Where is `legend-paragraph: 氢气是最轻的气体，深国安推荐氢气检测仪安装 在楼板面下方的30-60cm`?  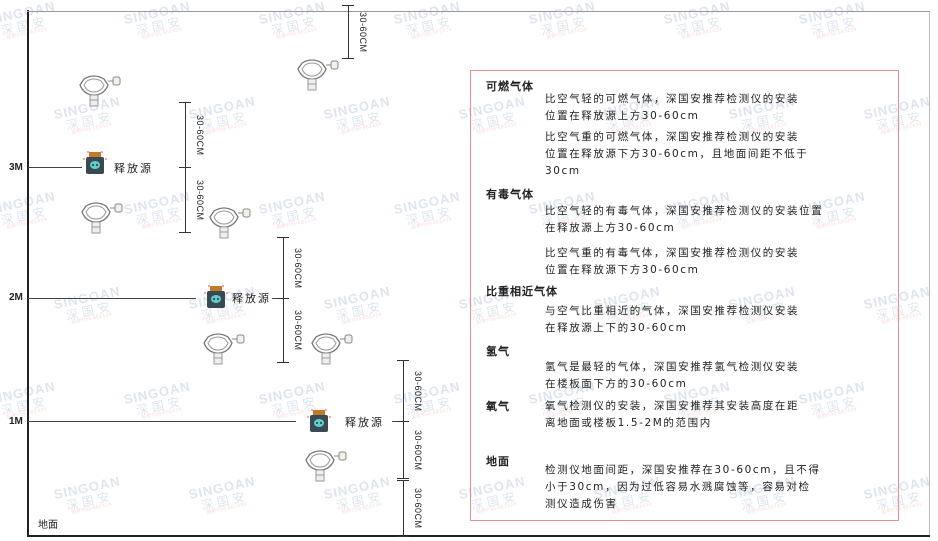
legend-paragraph: 氢气是最轻的气体，深国安推荐氢气检测仪安装 在楼板面下方的30-60cm is located at coordinates (672, 375).